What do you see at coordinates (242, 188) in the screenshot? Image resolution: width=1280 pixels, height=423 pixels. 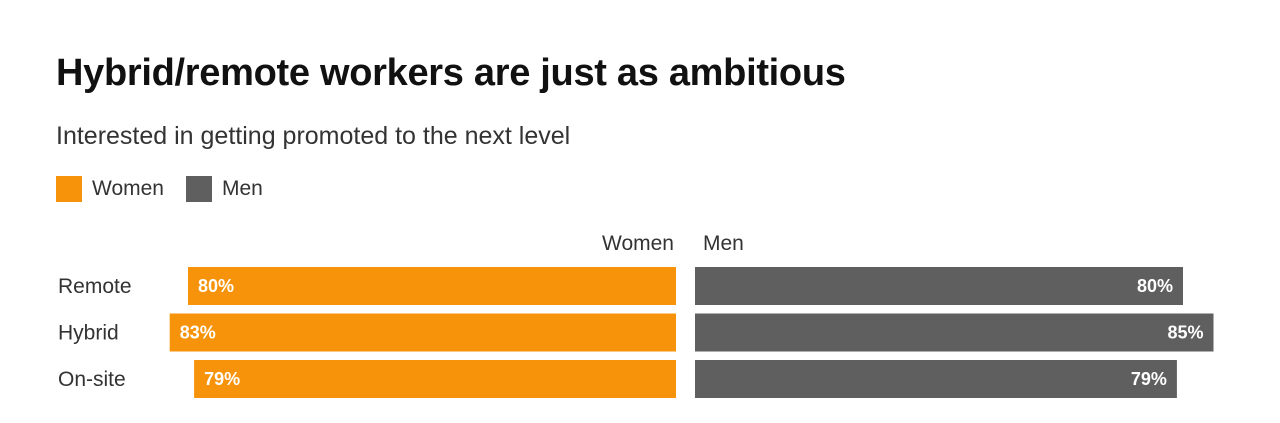 I see `legend-label-men: Men` at bounding box center [242, 188].